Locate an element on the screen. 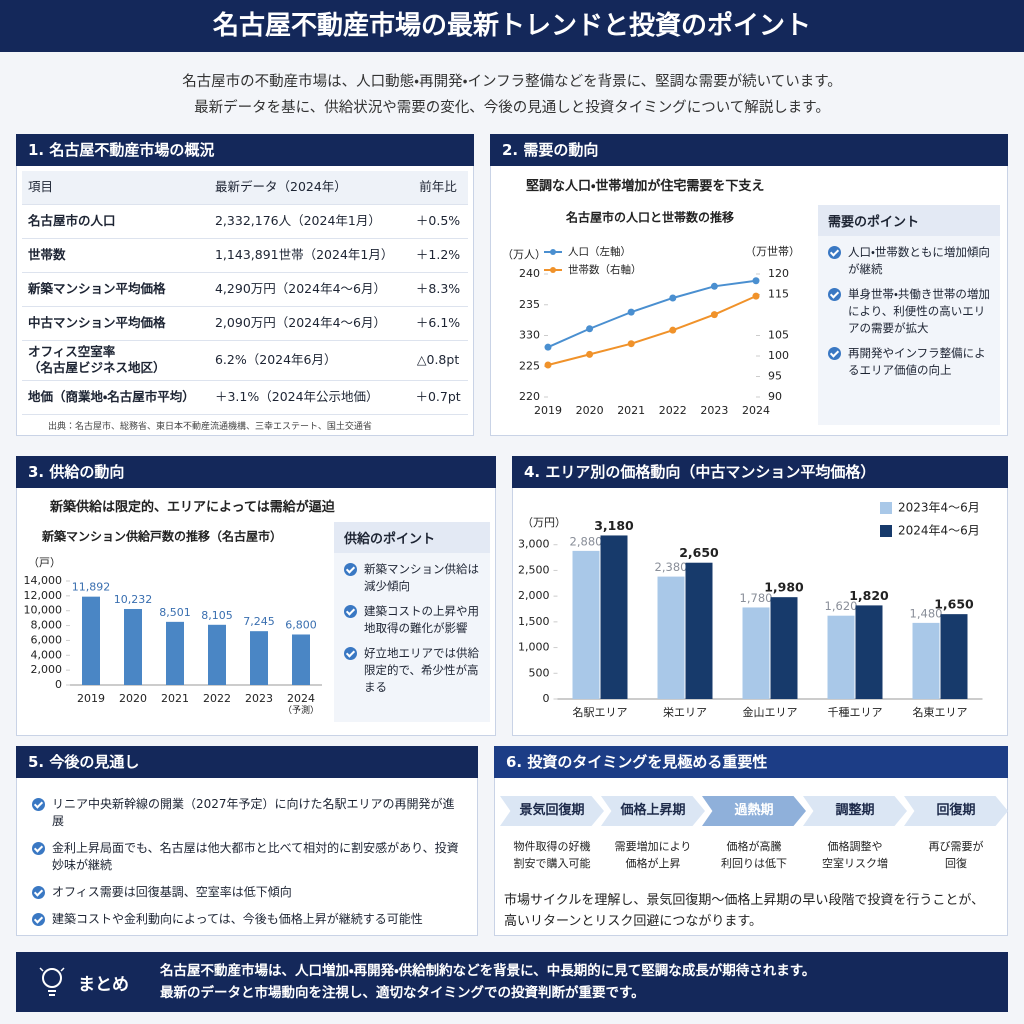  supply-point-text: 新築マンション供給は減少傾向 is located at coordinates (421, 577).